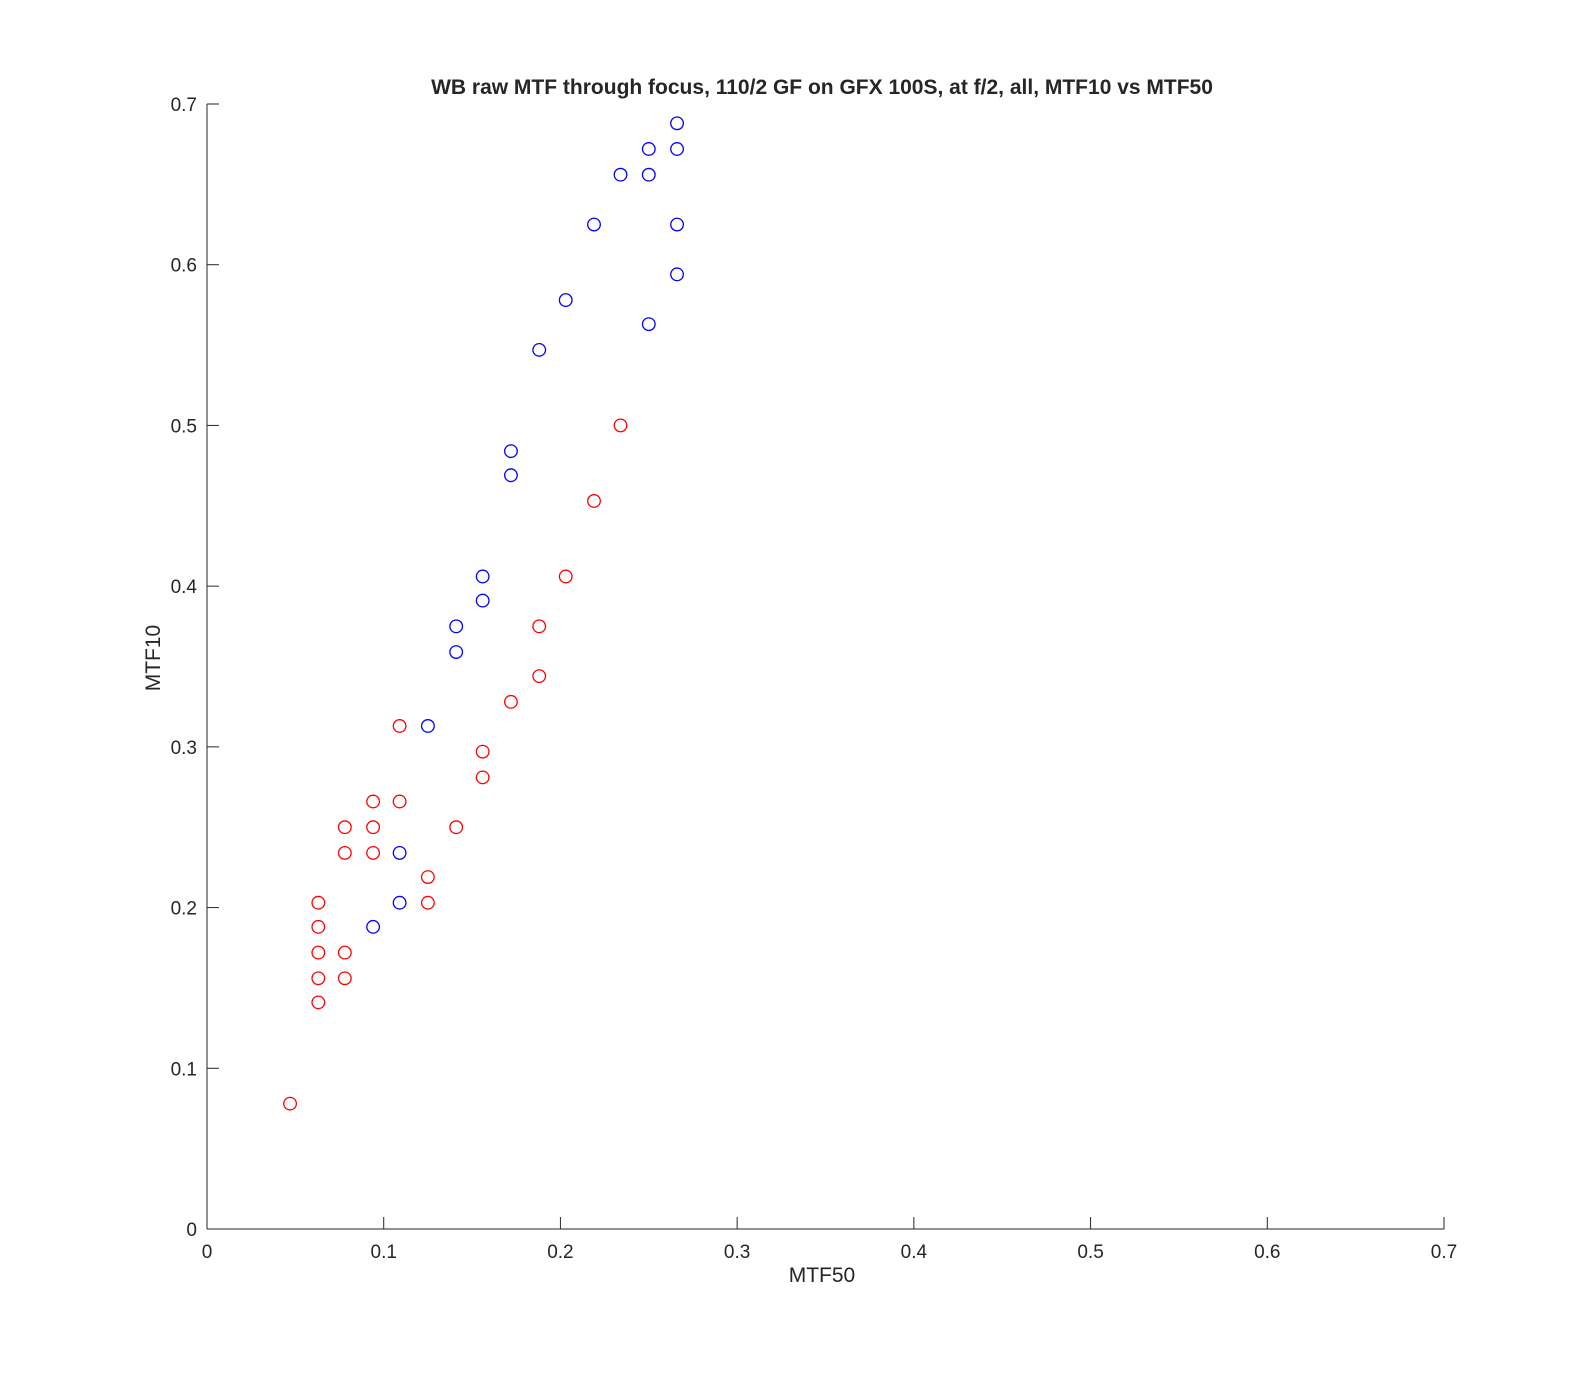 The image size is (1588, 1373). I want to click on y-tick-label: 0.2, so click(184, 909).